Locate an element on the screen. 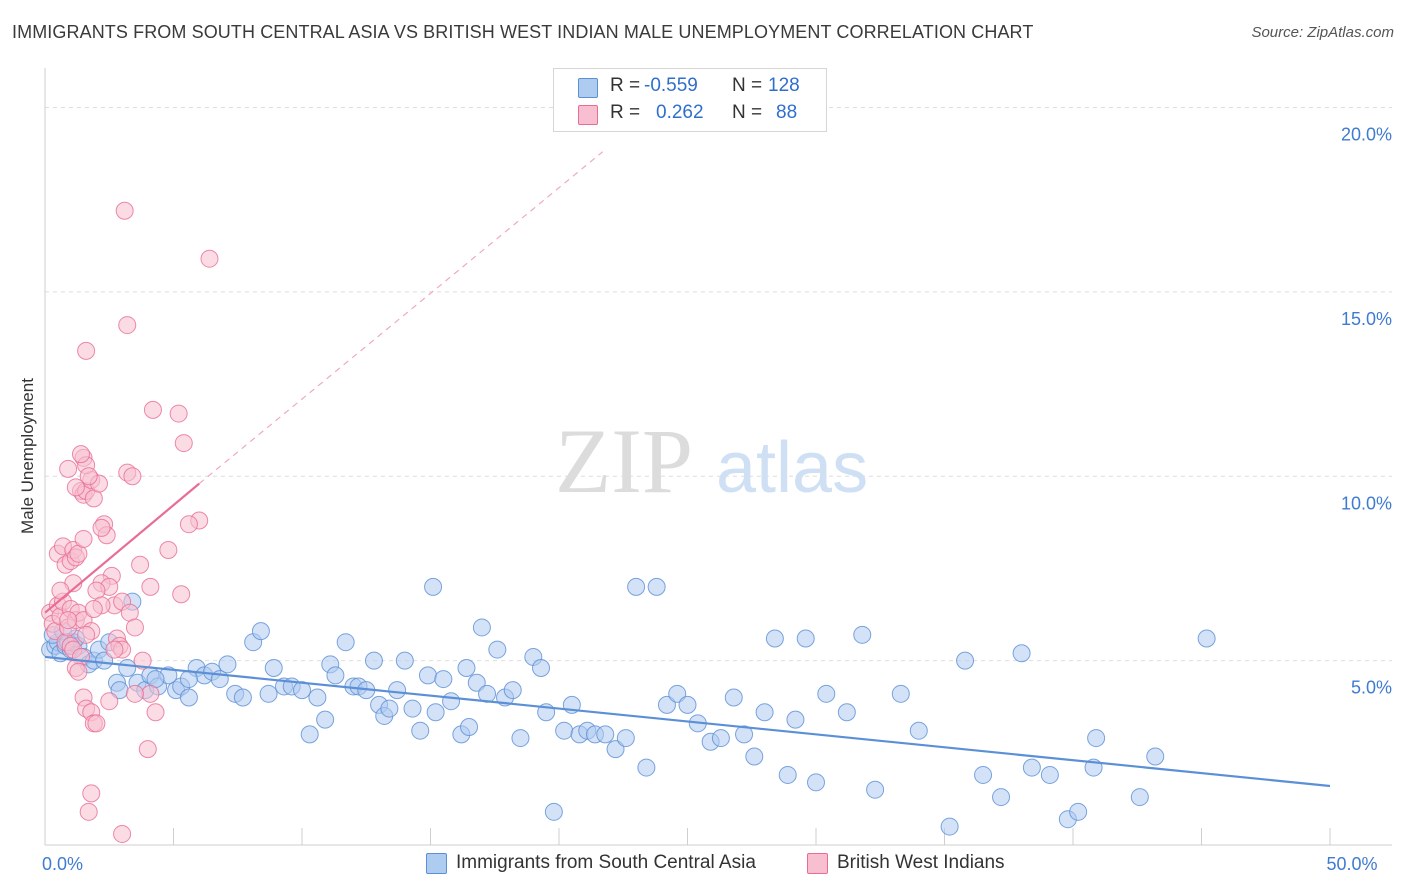 This screenshot has width=1406, height=892. series-name: Immigrants from South Central Asia is located at coordinates (606, 862).